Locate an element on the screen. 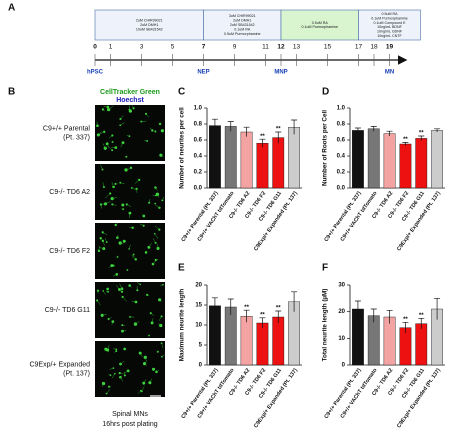 Image resolution: width=474 pixels, height=443 pixels. panel-label: D is located at coordinates (325, 92).